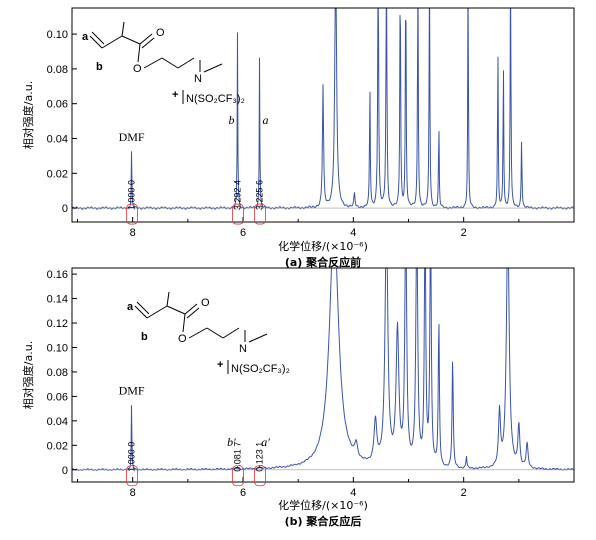 This screenshot has width=596, height=540. Describe the element at coordinates (237, 457) in the screenshot. I see `integral-label: 0.081 7` at that location.